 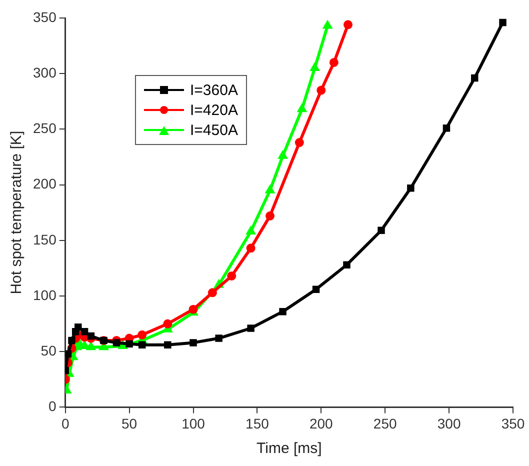 I want to click on x-tick-label: 150, so click(x=258, y=423).